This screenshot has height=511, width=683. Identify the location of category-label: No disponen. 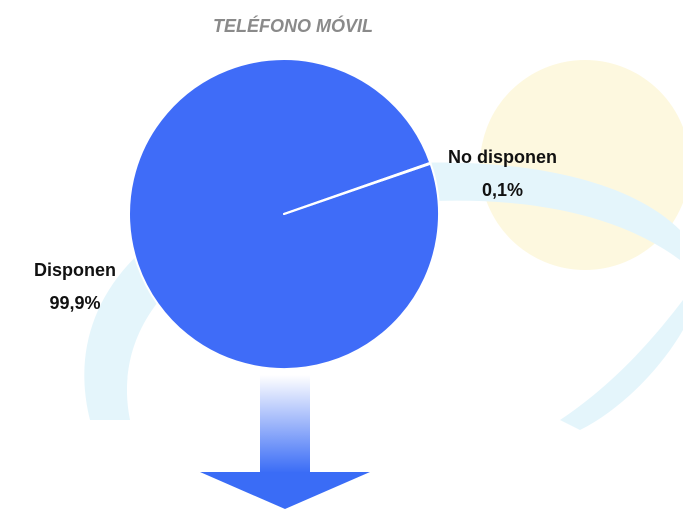
(502, 157).